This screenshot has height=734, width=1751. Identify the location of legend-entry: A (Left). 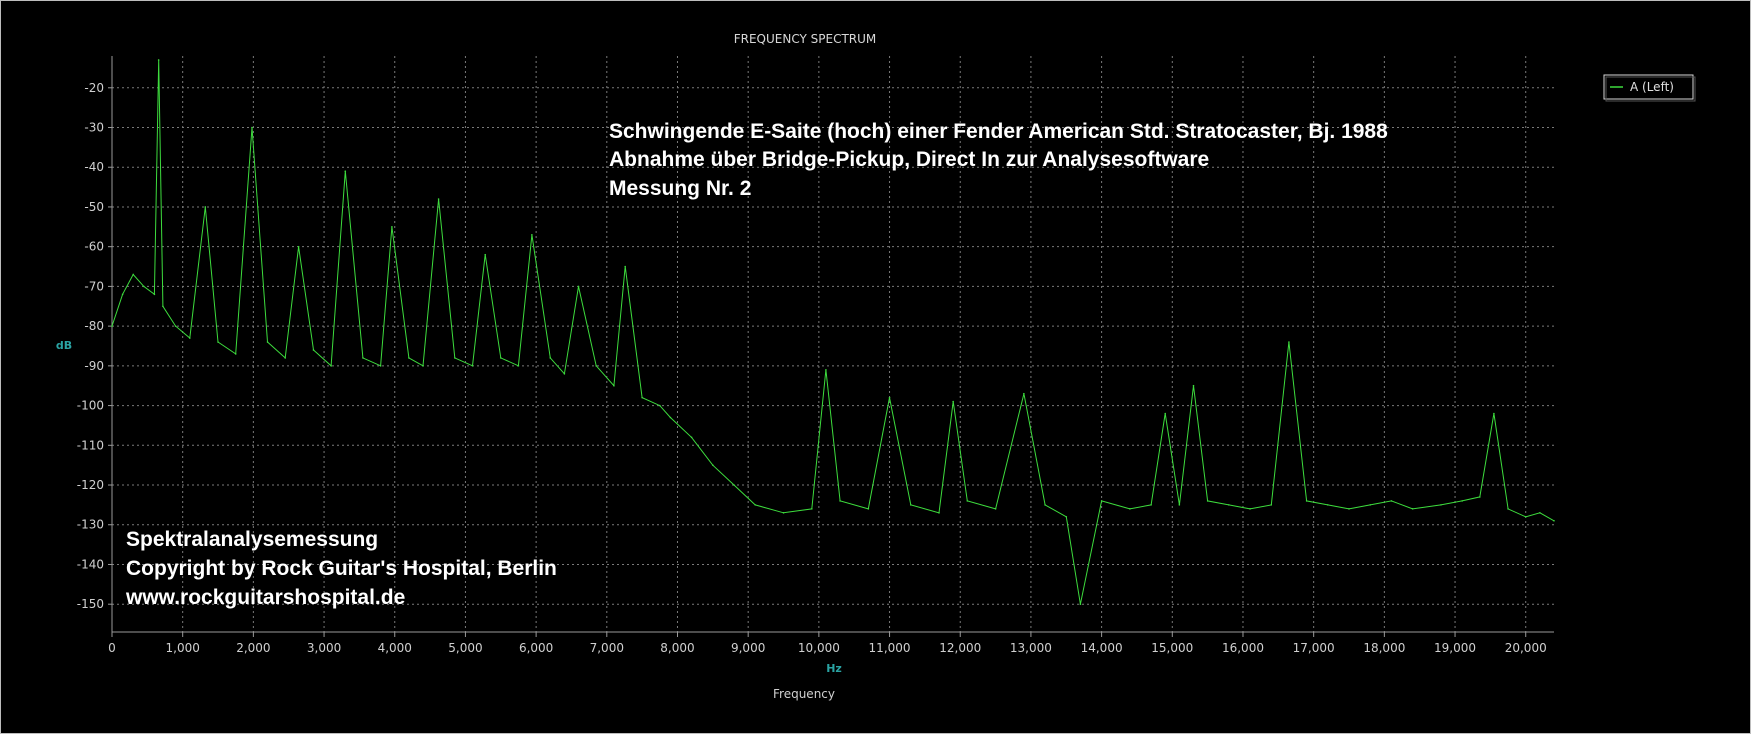
(1652, 87).